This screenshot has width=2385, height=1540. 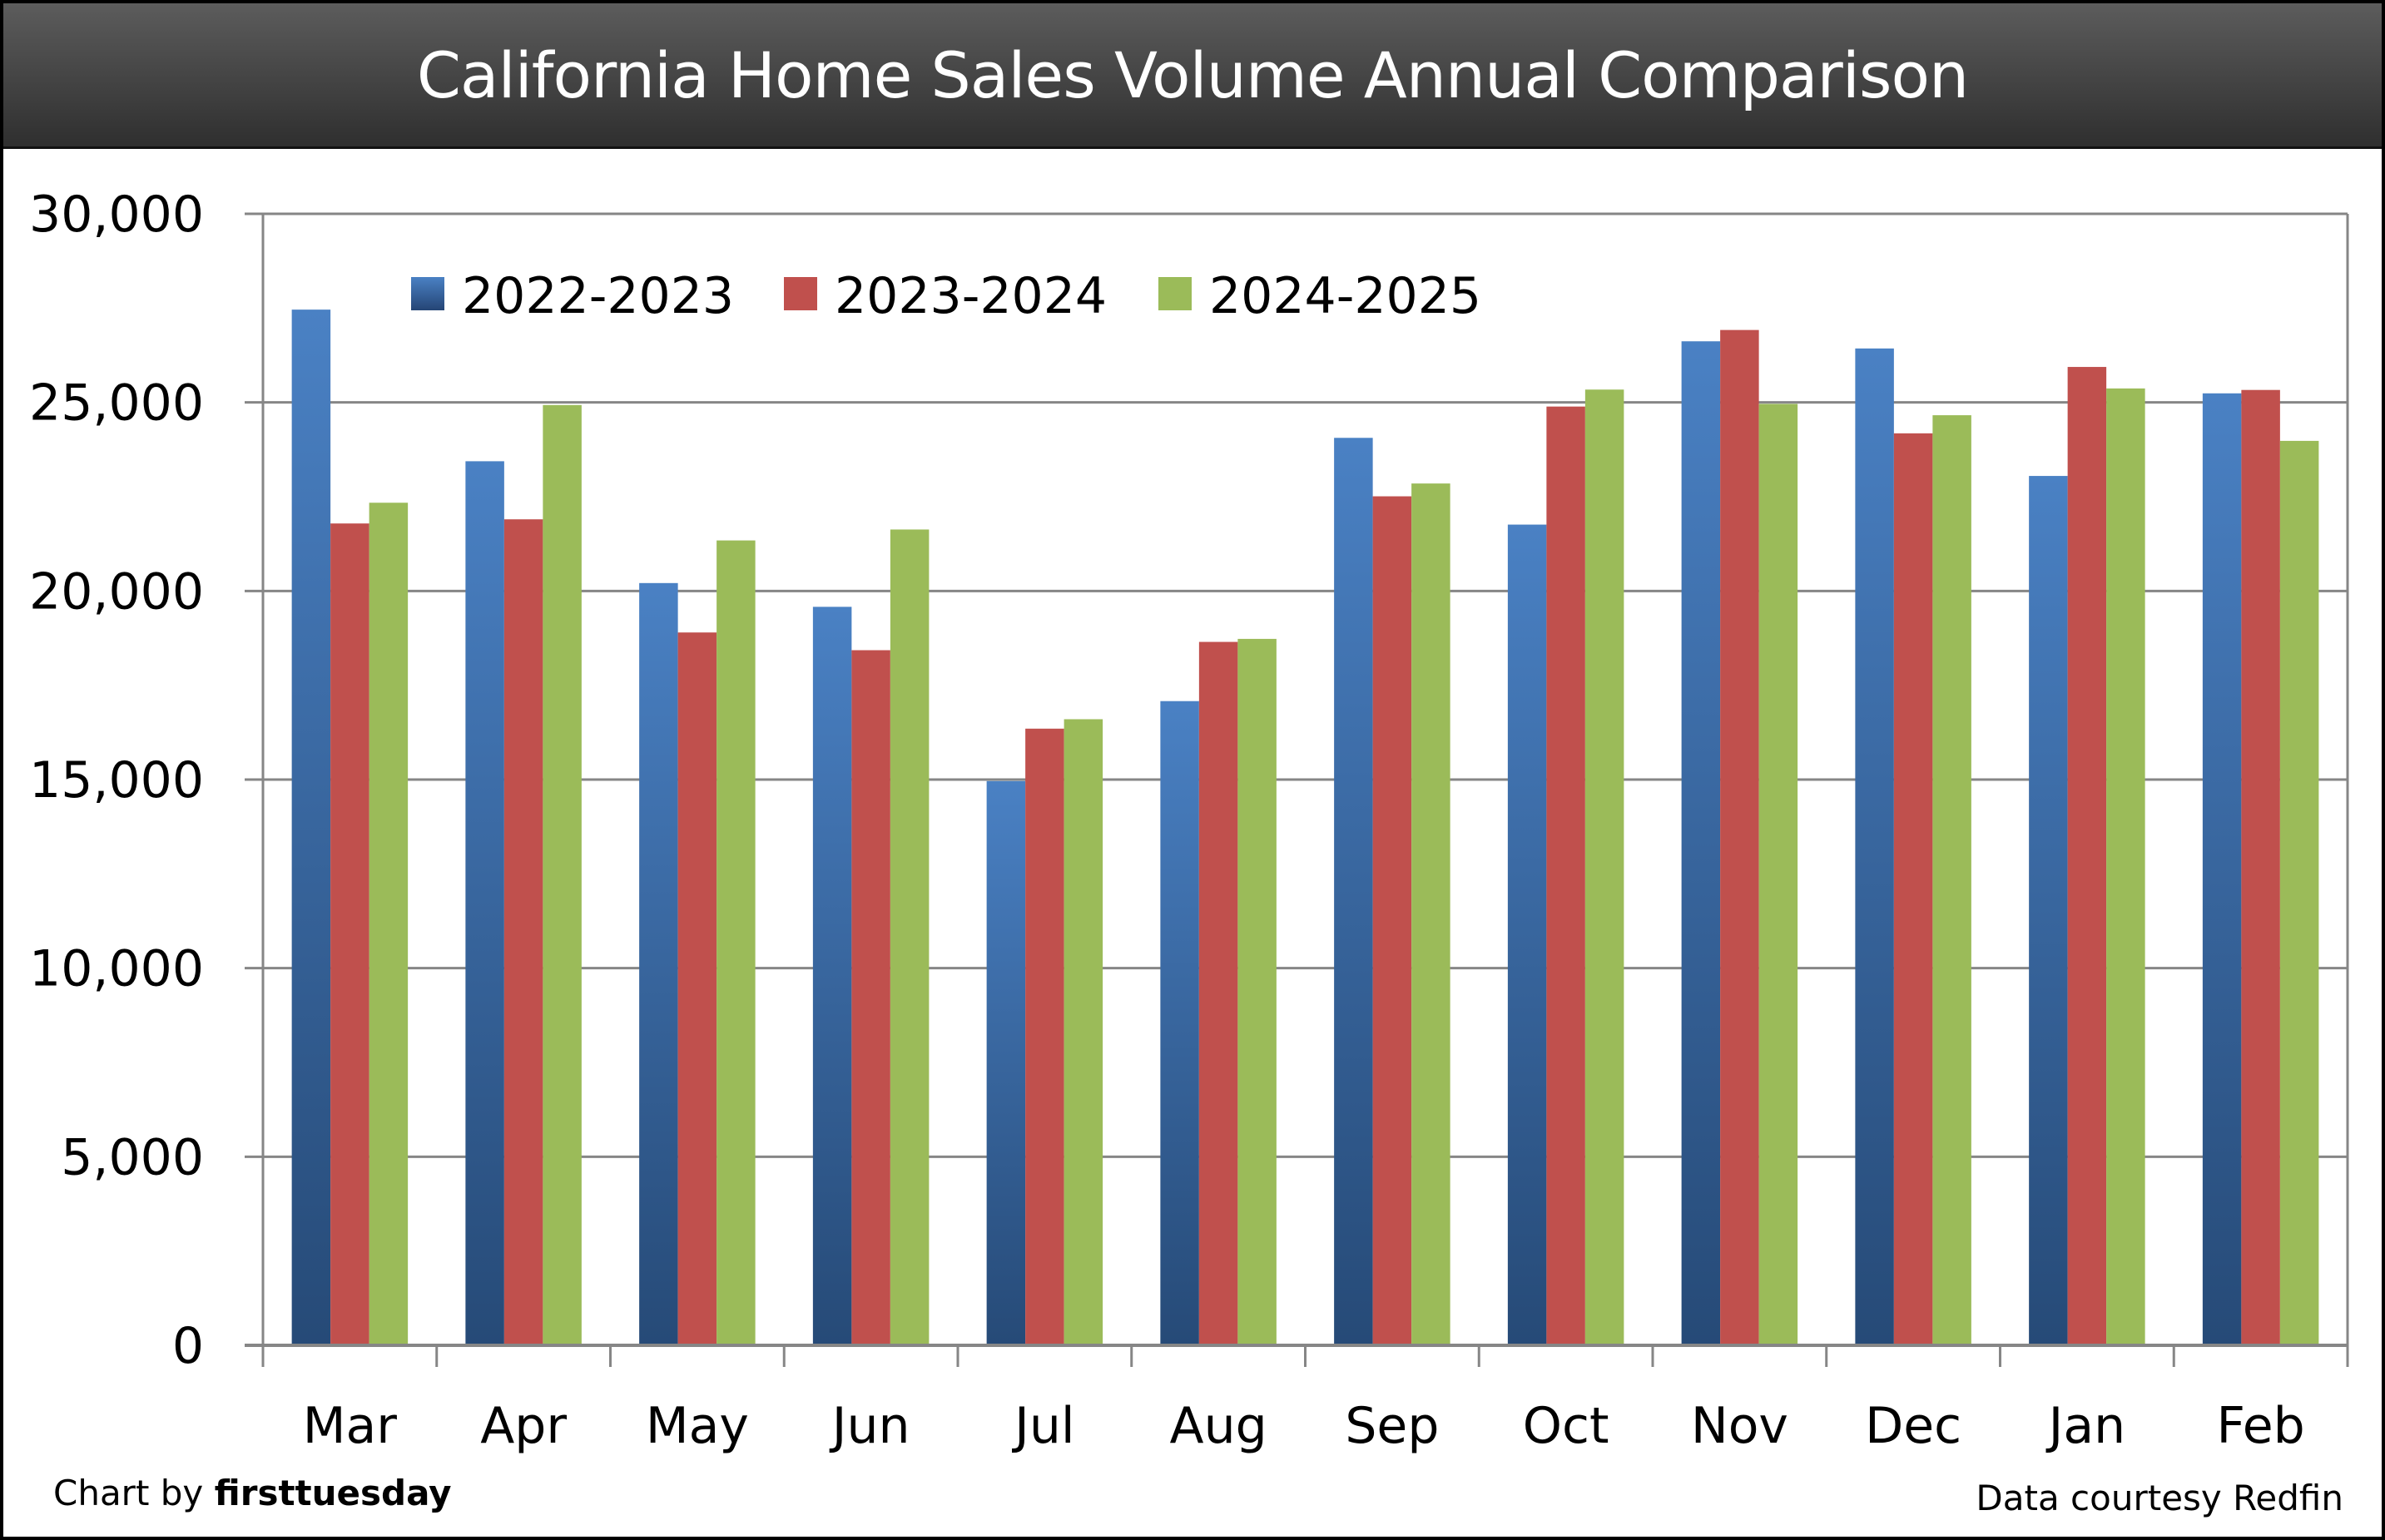 I want to click on bar-2022-2023-May, so click(x=658, y=963).